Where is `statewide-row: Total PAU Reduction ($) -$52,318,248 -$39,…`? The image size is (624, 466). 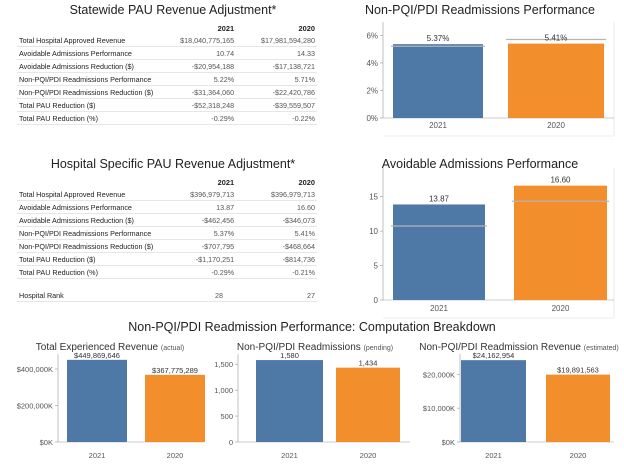 statewide-row: Total PAU Reduction ($) -$52,318,248 -$39,… is located at coordinates (167, 105).